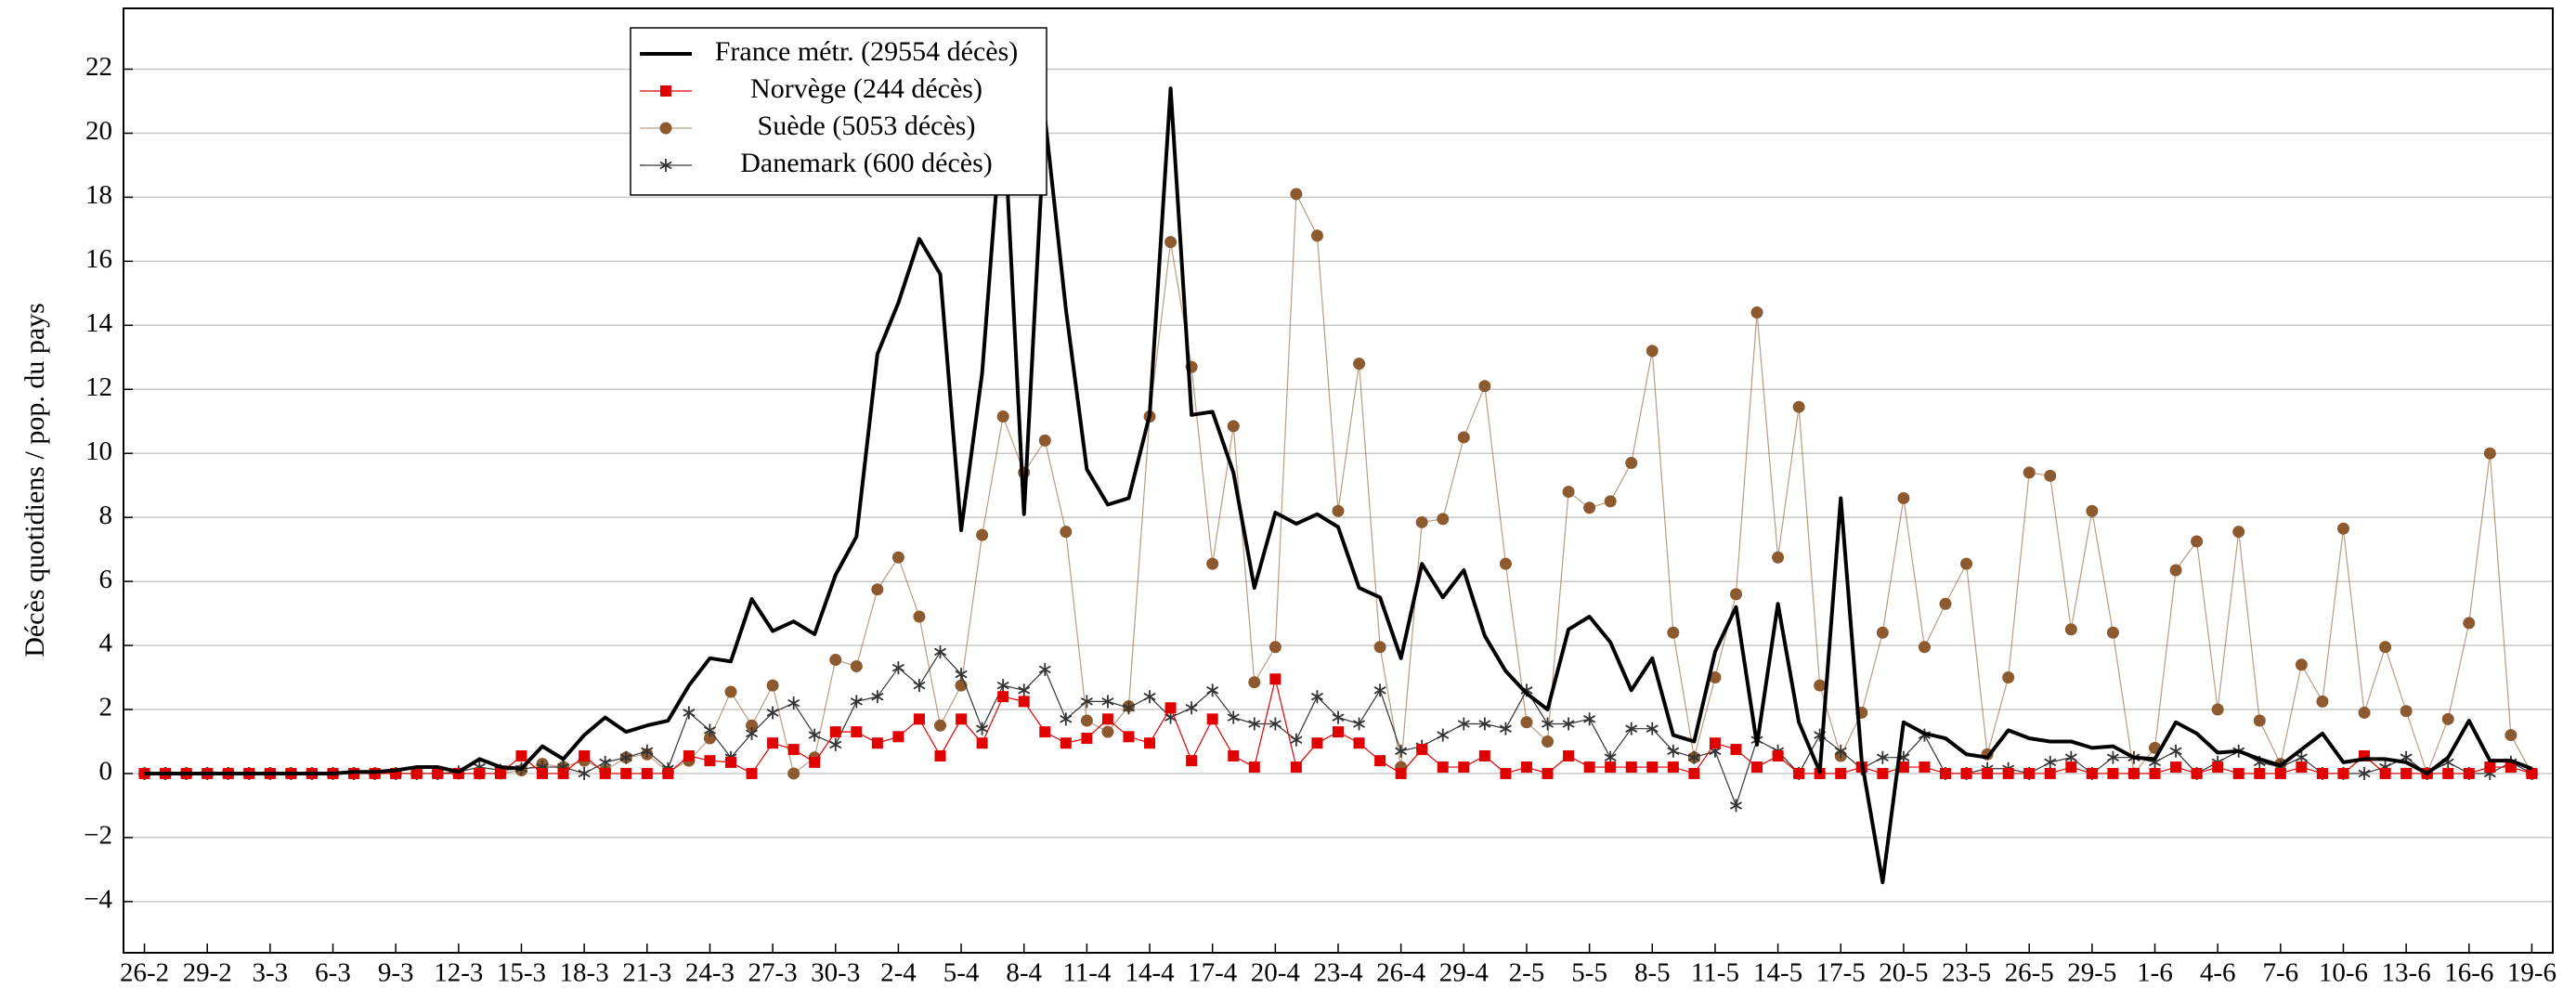 This screenshot has width=2576, height=989. I want to click on legend-box, so click(838, 112).